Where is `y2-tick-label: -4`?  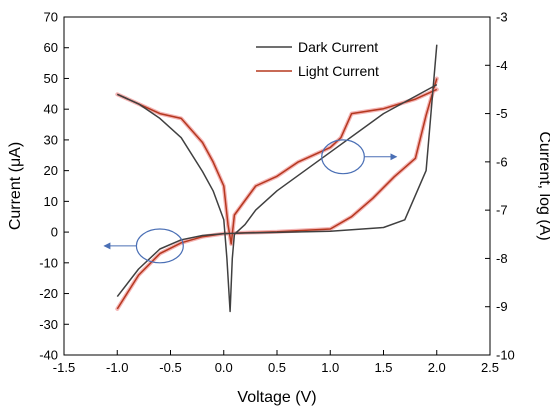
y2-tick-label: -4 is located at coordinates (502, 65).